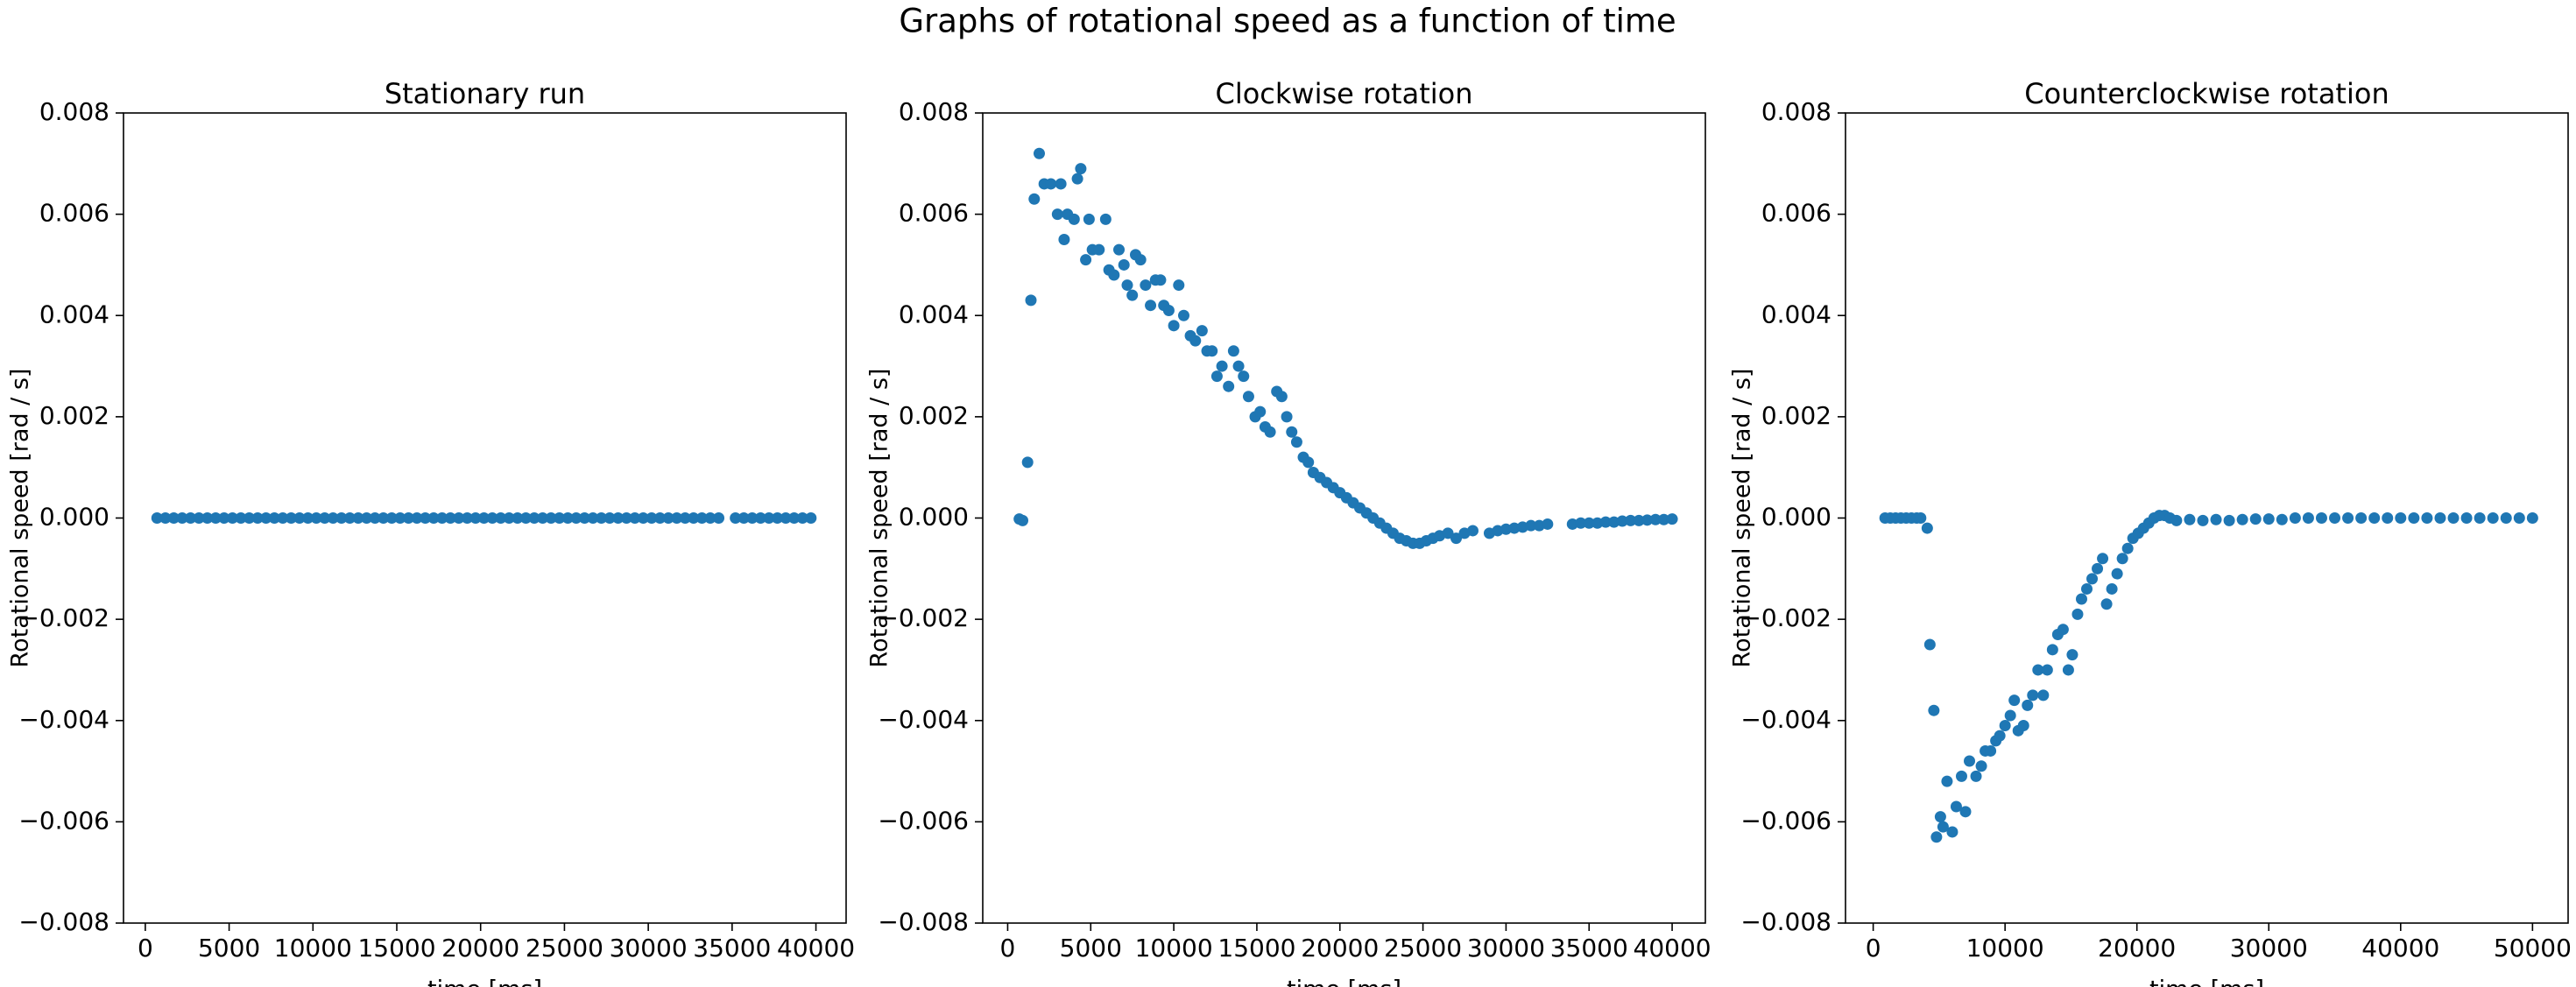  Describe the element at coordinates (1008, 948) in the screenshot. I see `x-tick-label: 0` at that location.